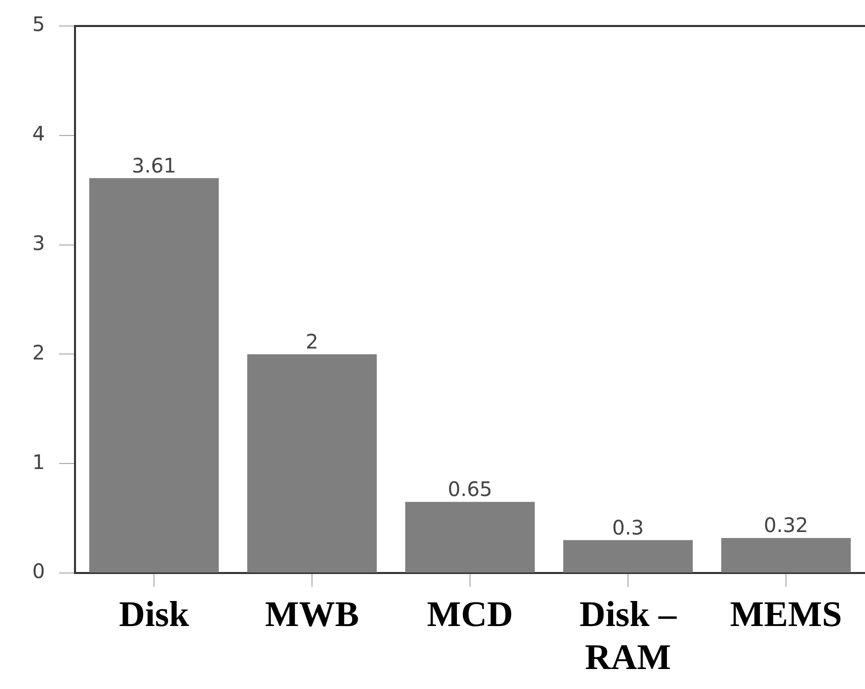 The width and height of the screenshot is (865, 689). I want to click on y-tick-label: 4, so click(38, 134).